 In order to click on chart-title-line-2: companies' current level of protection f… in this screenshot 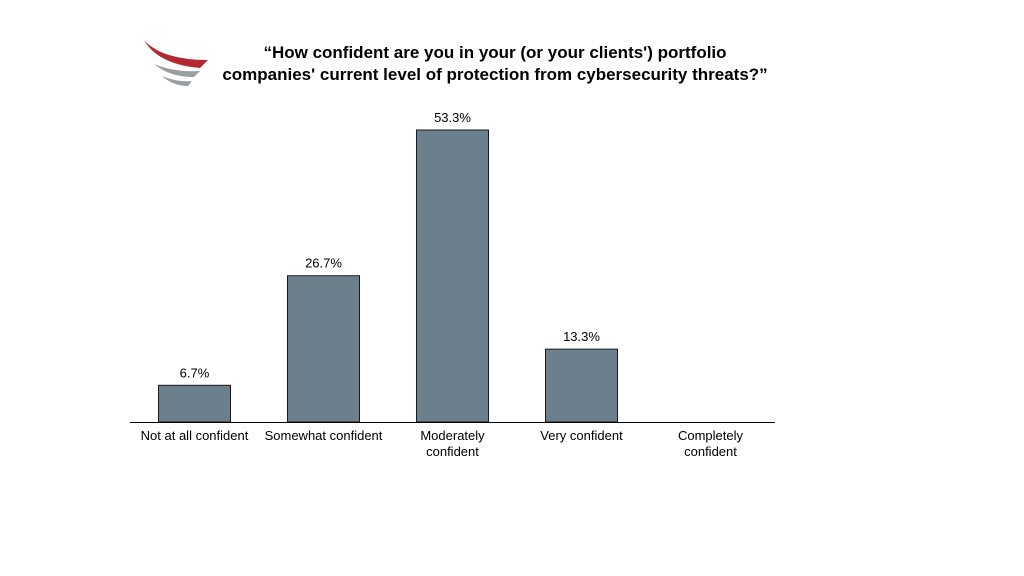, I will do `click(495, 74)`.